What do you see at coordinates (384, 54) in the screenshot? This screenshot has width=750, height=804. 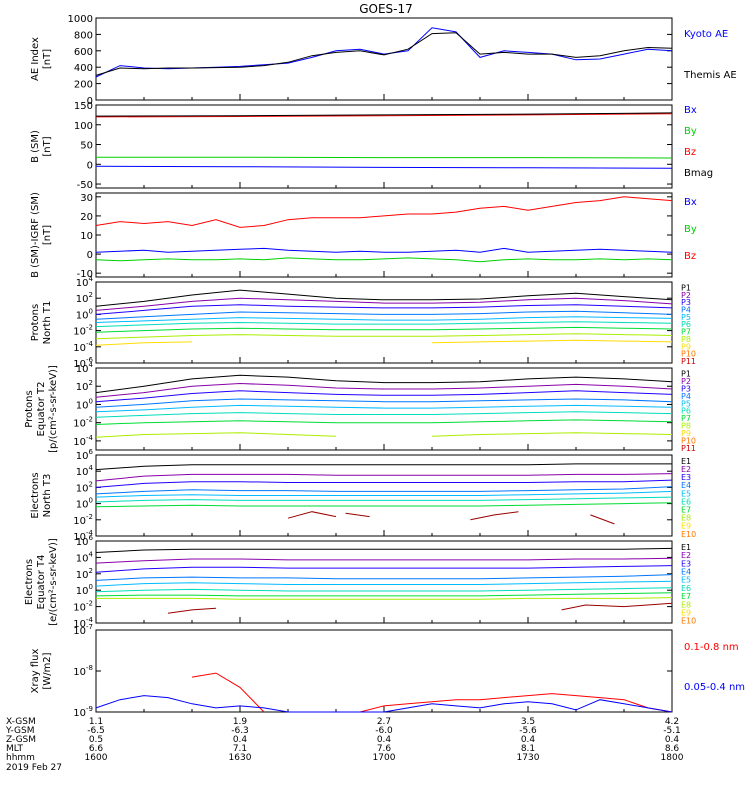 I see `series-line-themis-ae` at bounding box center [384, 54].